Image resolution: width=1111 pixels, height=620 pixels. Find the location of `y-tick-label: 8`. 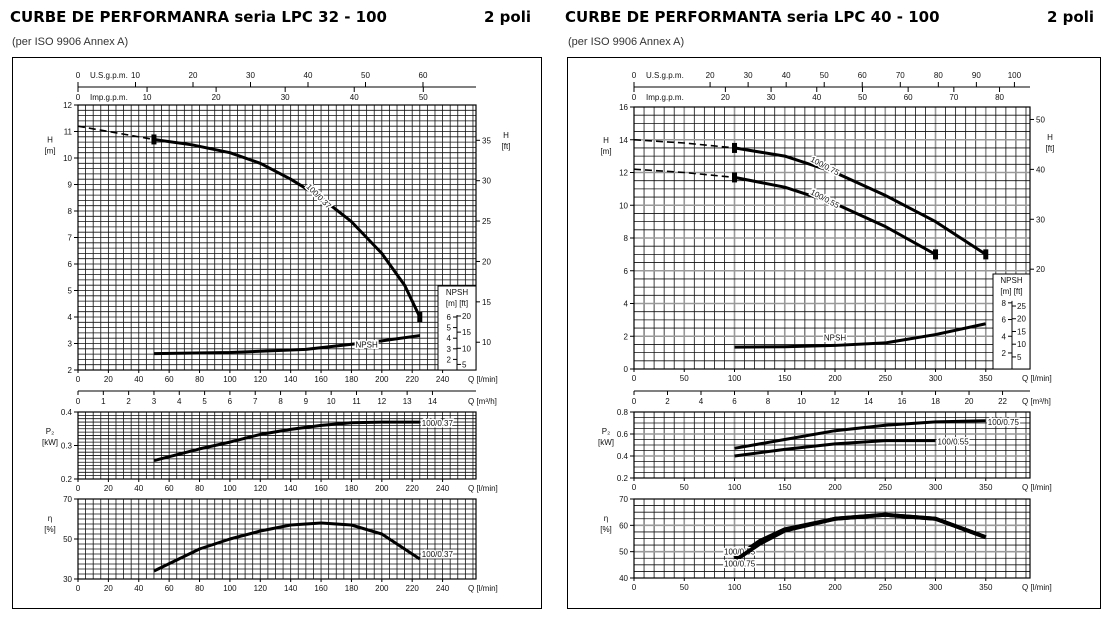

y-tick-label: 8 is located at coordinates (626, 238).